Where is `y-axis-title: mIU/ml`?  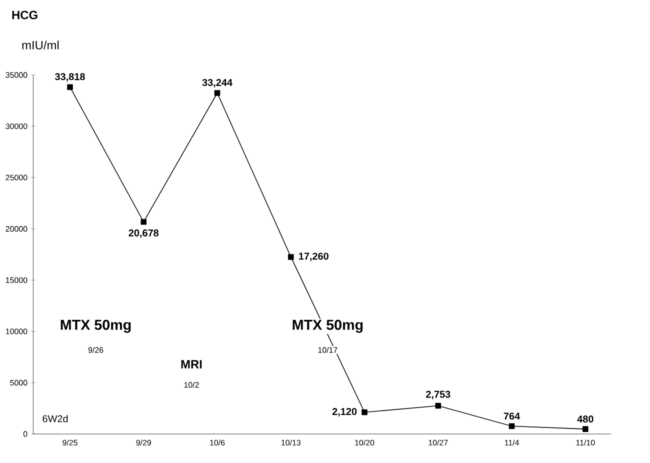
y-axis-title: mIU/ml is located at coordinates (40, 45).